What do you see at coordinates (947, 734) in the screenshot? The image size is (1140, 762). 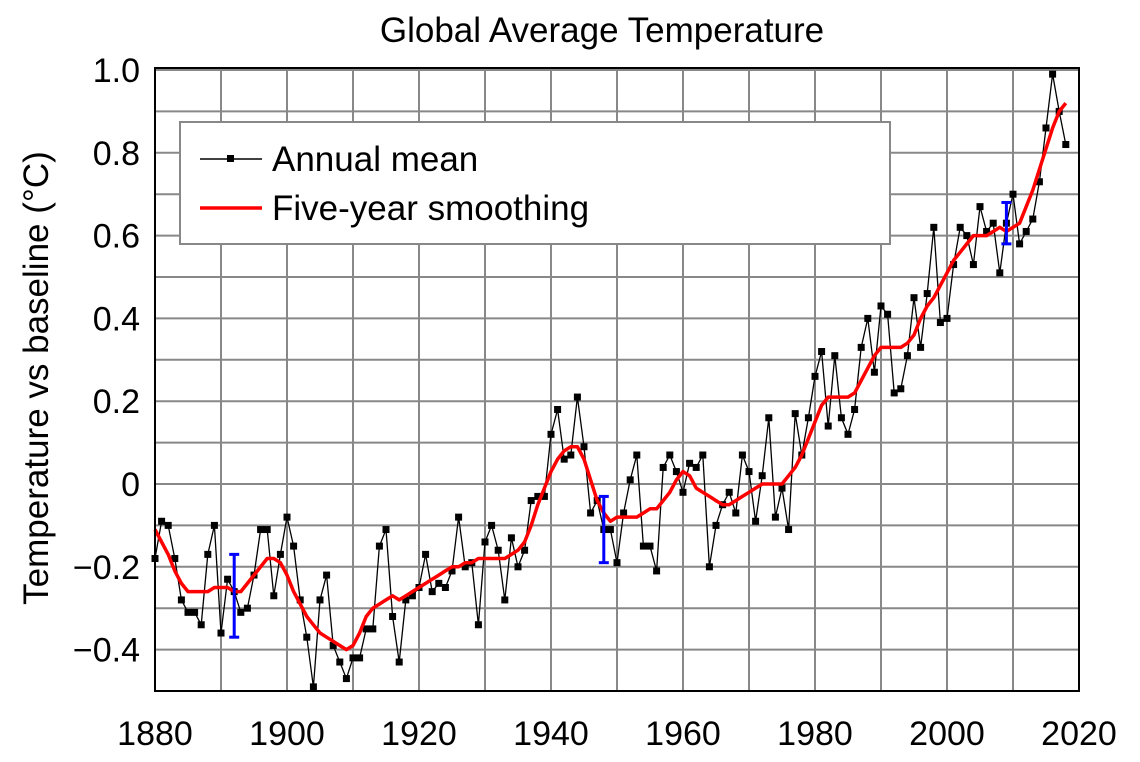 I see `x-tick-label: 2000` at bounding box center [947, 734].